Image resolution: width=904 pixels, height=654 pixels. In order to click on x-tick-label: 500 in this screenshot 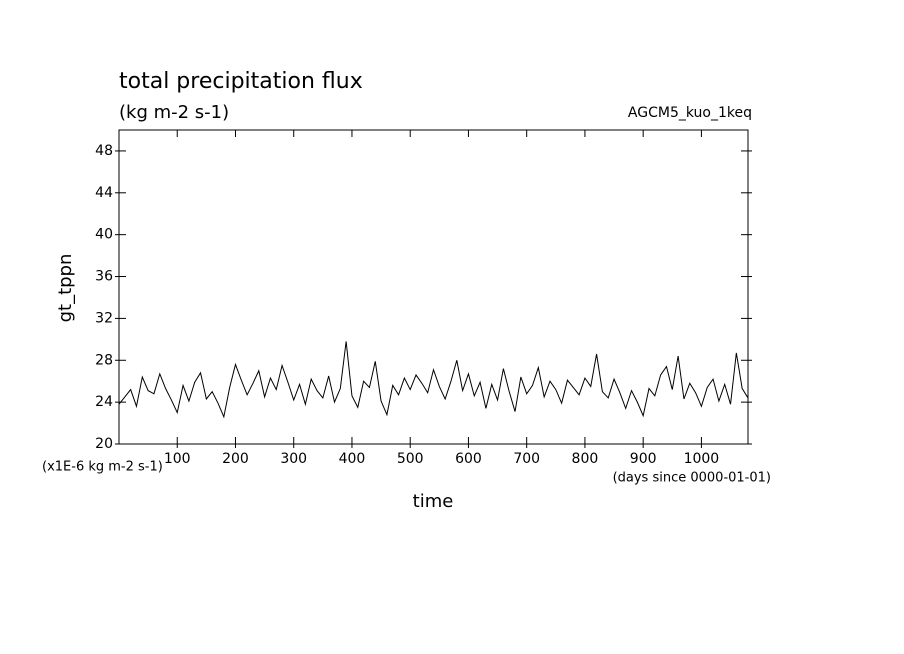, I will do `click(410, 459)`.